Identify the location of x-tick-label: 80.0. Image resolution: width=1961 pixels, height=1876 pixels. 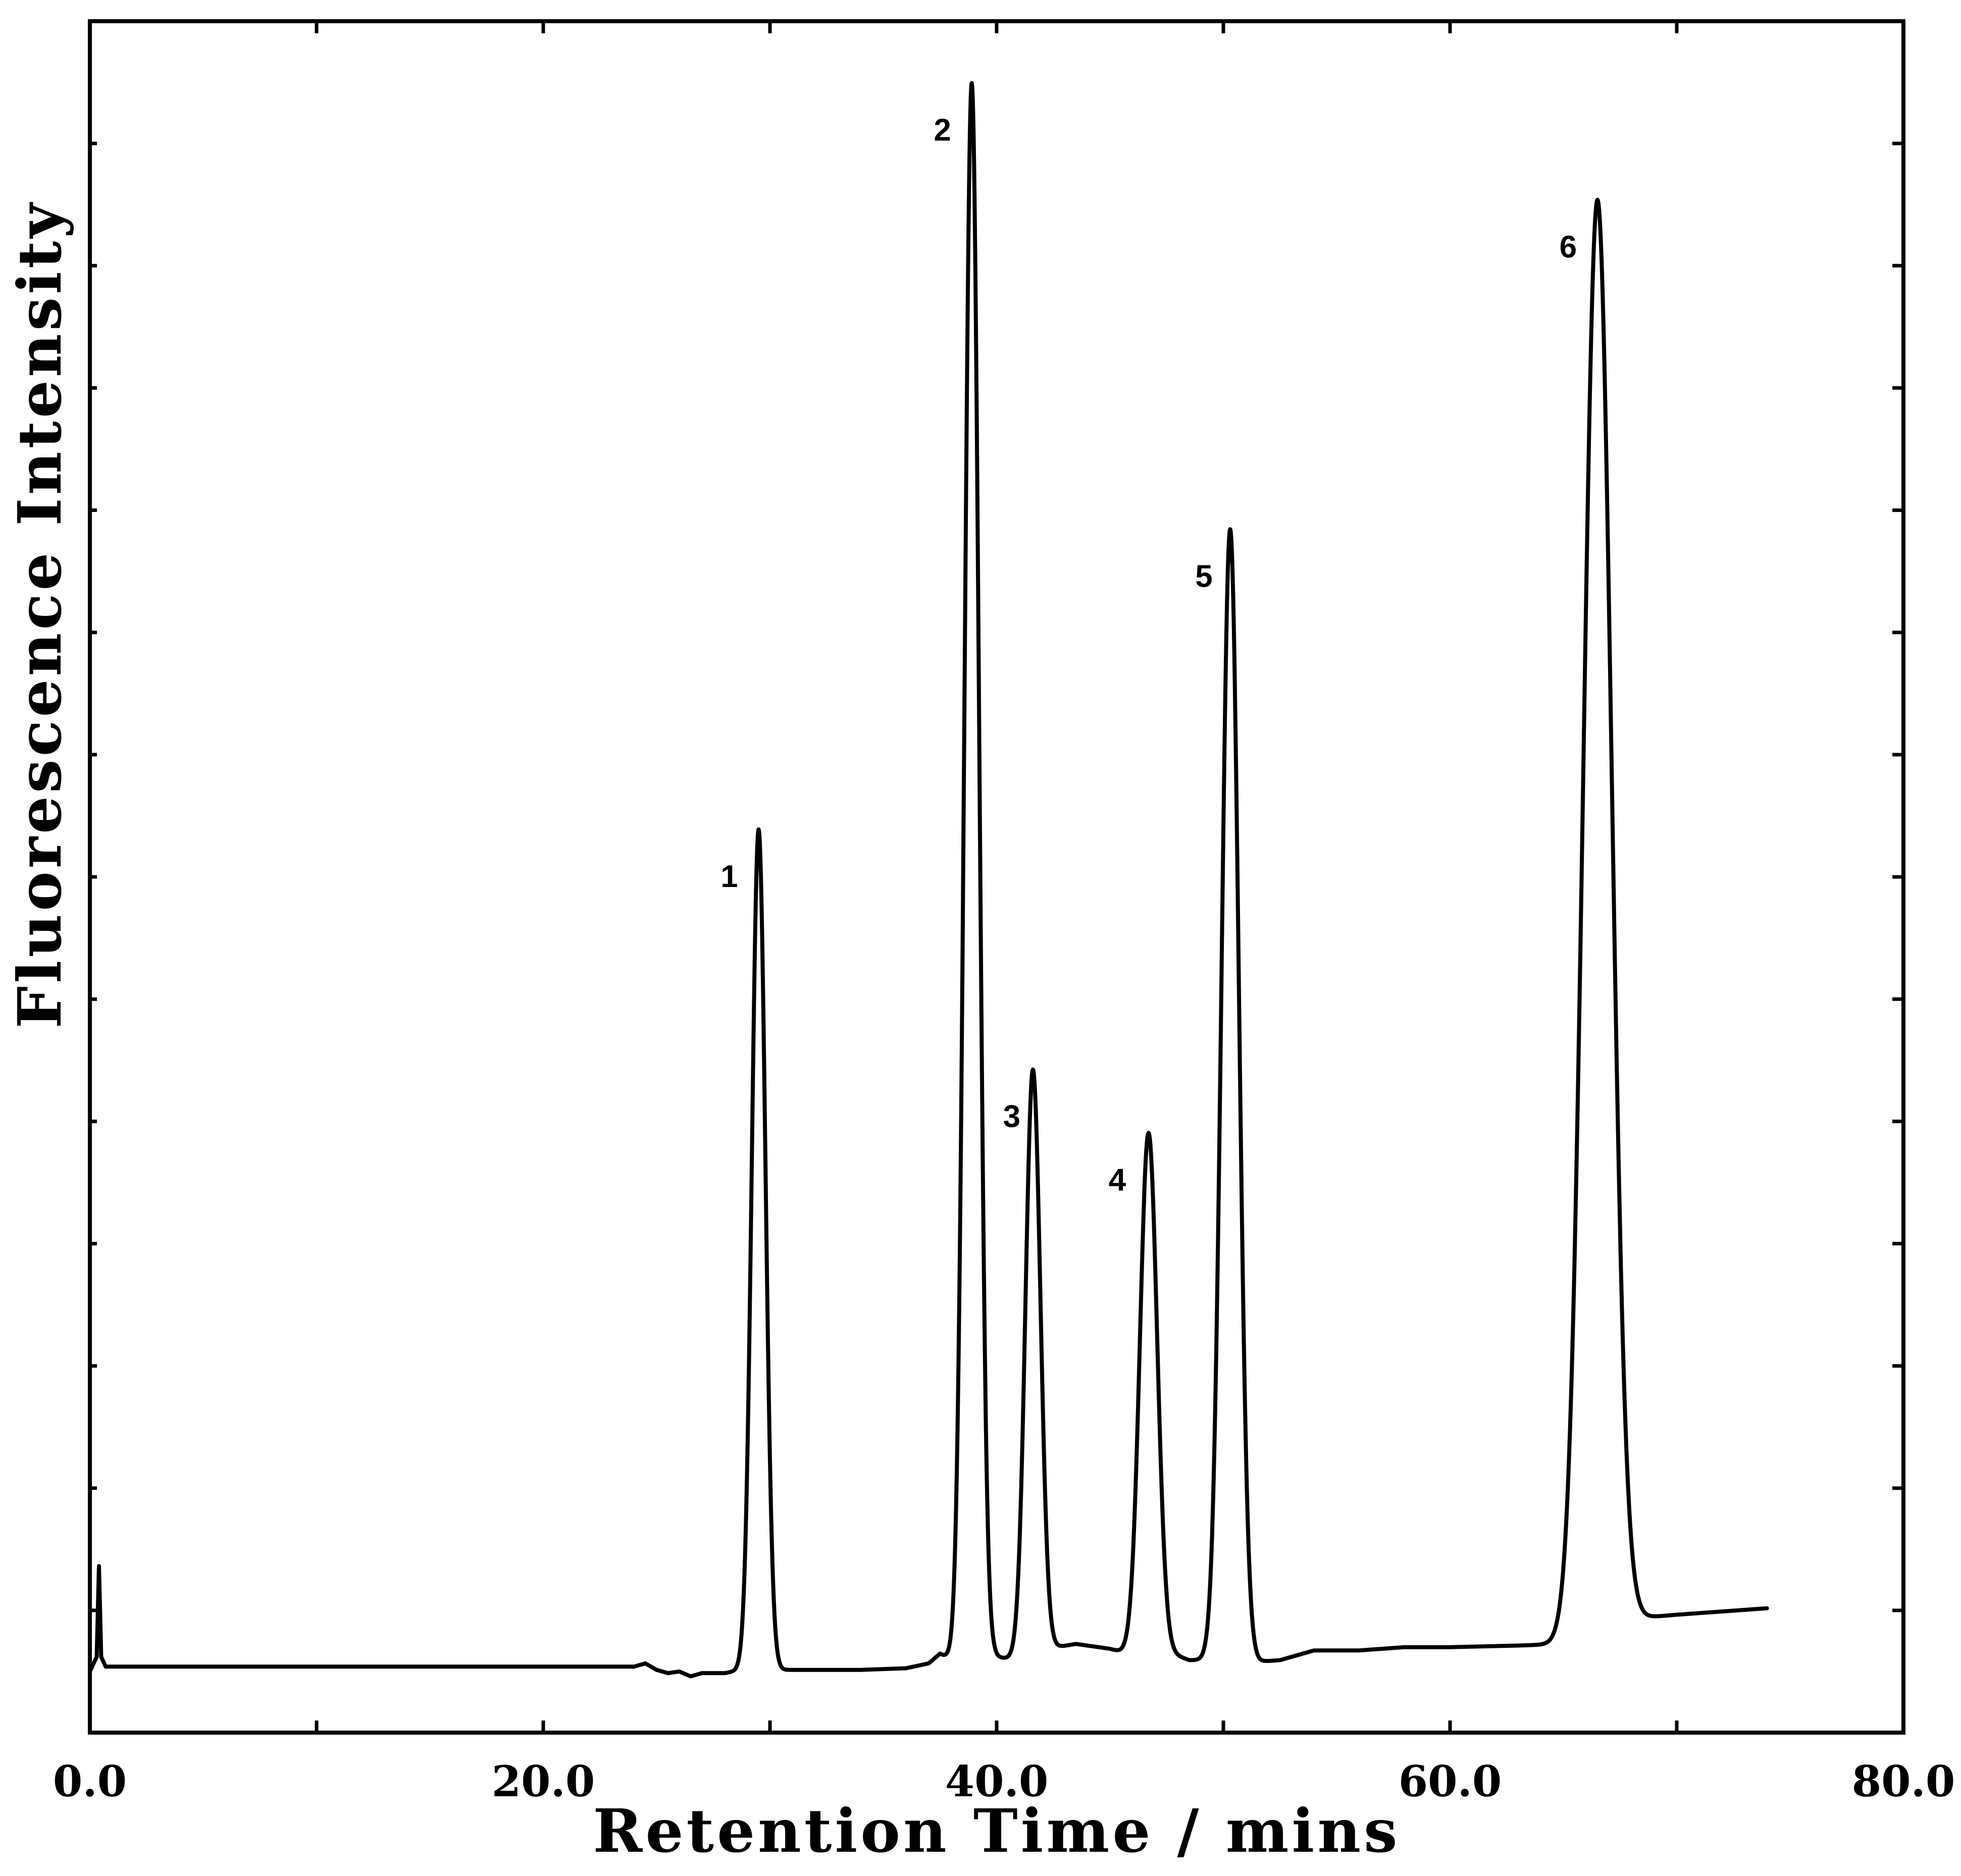
(1903, 1781).